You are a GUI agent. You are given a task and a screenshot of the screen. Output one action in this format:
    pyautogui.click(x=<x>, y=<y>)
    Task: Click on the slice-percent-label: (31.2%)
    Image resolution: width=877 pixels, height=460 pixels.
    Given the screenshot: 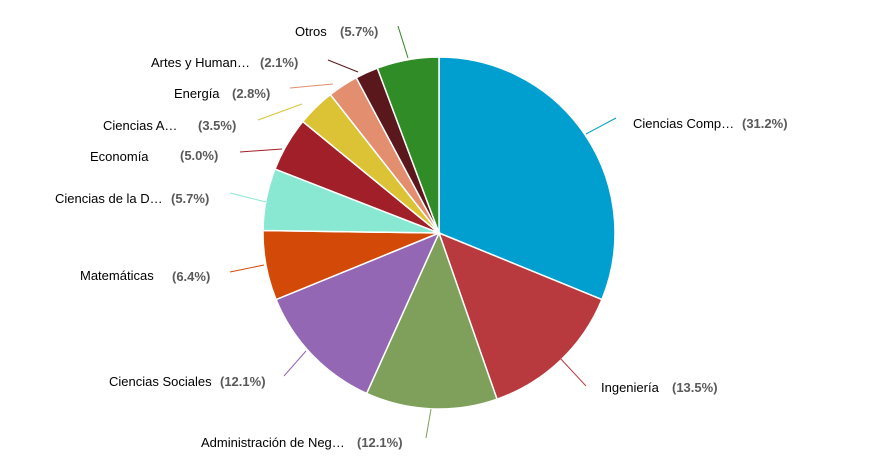 What is the action you would take?
    pyautogui.click(x=765, y=123)
    